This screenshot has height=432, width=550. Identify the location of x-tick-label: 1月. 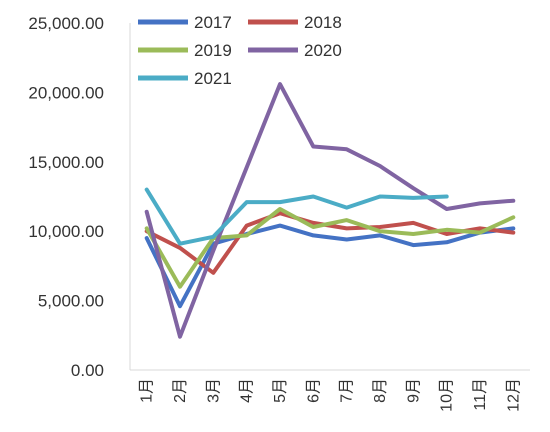
(147, 390).